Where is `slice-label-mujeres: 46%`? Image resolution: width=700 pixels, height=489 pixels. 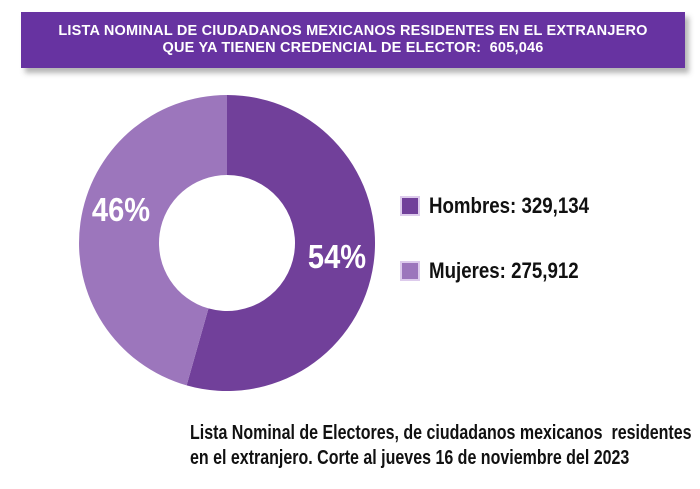
slice-label-mujeres: 46% is located at coordinates (121, 209).